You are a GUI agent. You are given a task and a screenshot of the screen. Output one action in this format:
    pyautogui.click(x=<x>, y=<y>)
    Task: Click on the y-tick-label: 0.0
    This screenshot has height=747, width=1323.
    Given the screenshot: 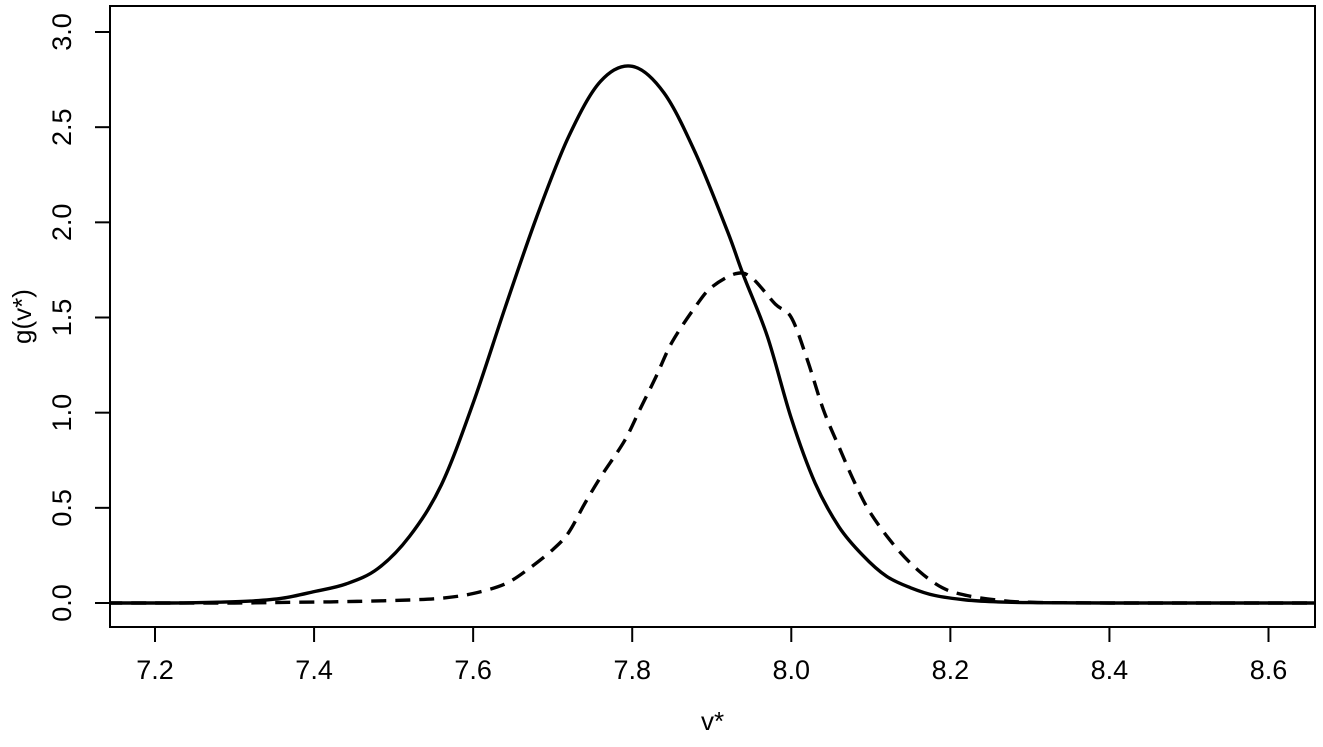 What is the action you would take?
    pyautogui.click(x=62, y=603)
    